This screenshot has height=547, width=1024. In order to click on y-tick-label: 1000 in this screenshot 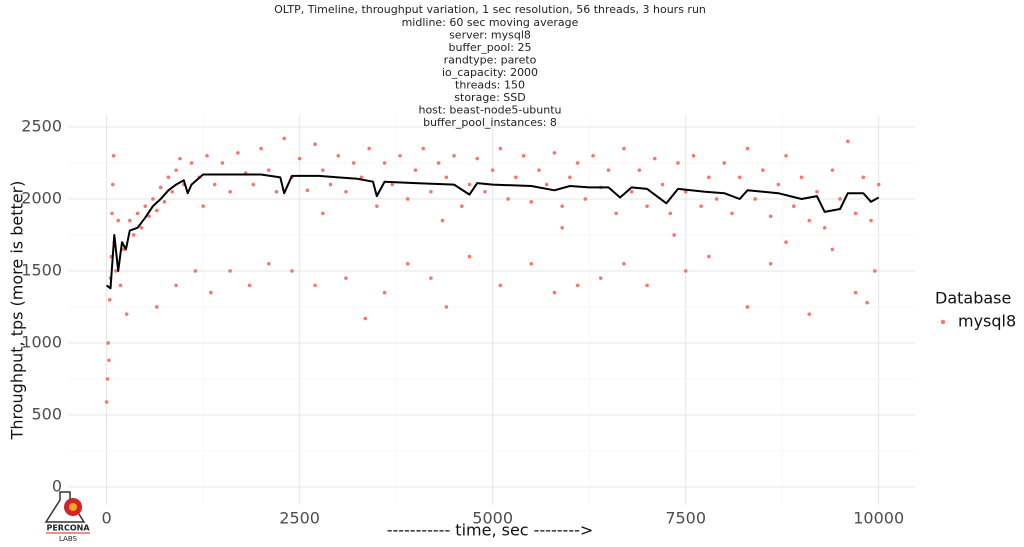, I will do `click(41, 341)`.